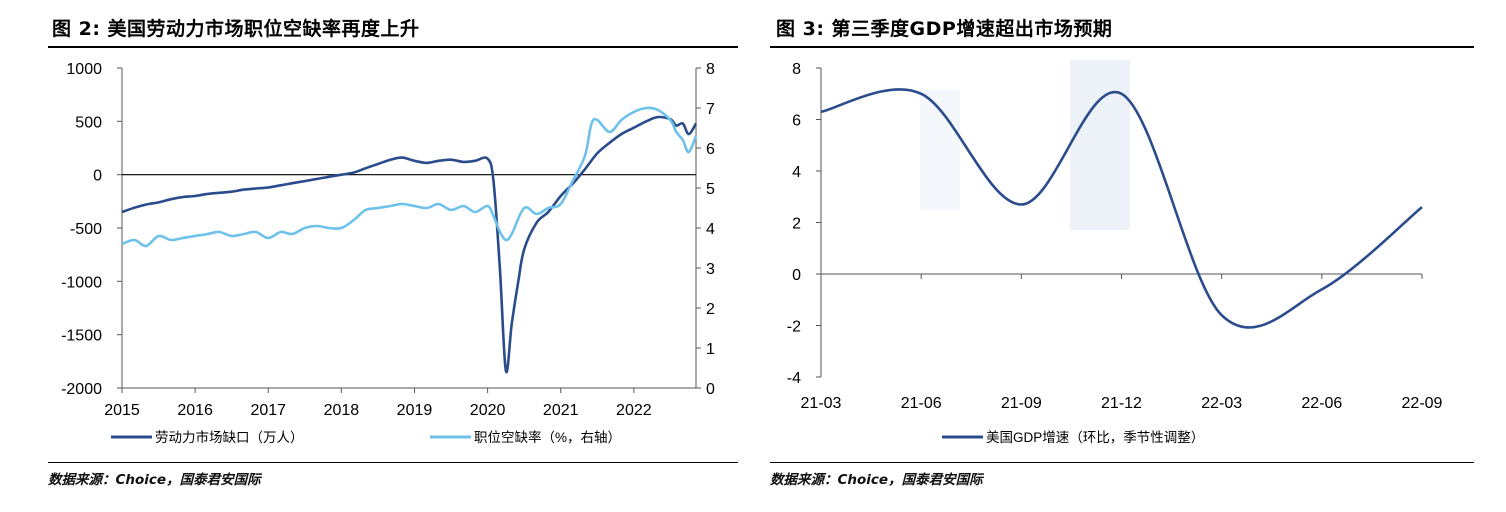 Image resolution: width=1506 pixels, height=512 pixels. I want to click on fig3-watermark-block, so click(1100, 145).